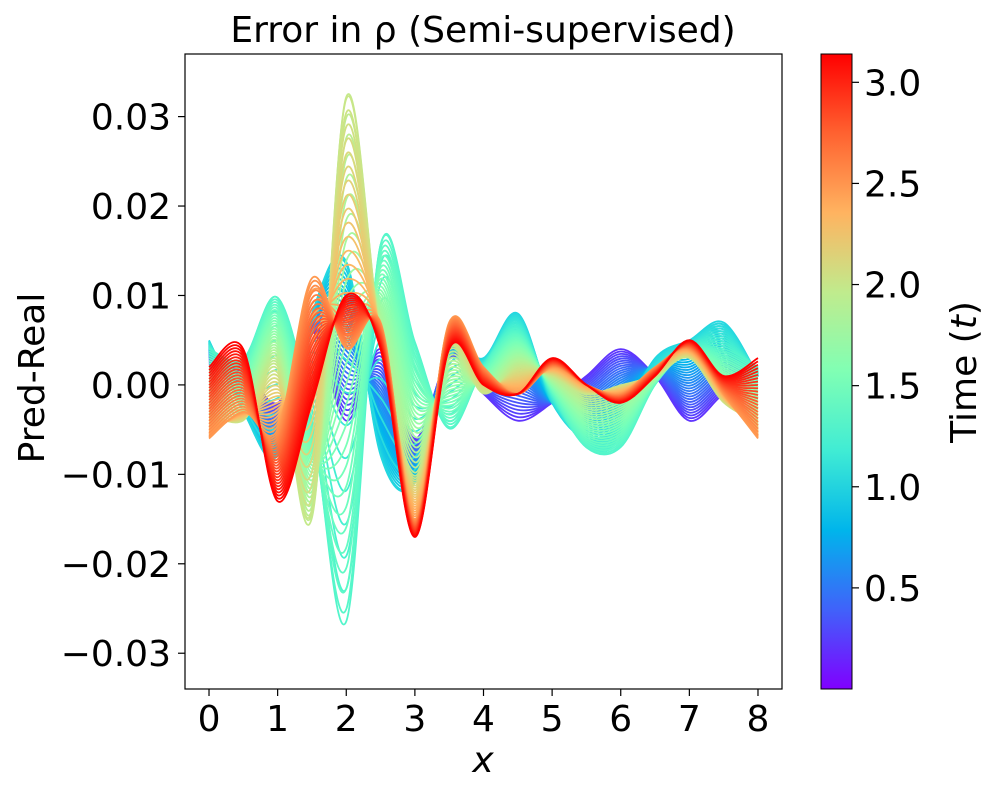  I want to click on colorbar-tick-label: 0.5, so click(892, 589).